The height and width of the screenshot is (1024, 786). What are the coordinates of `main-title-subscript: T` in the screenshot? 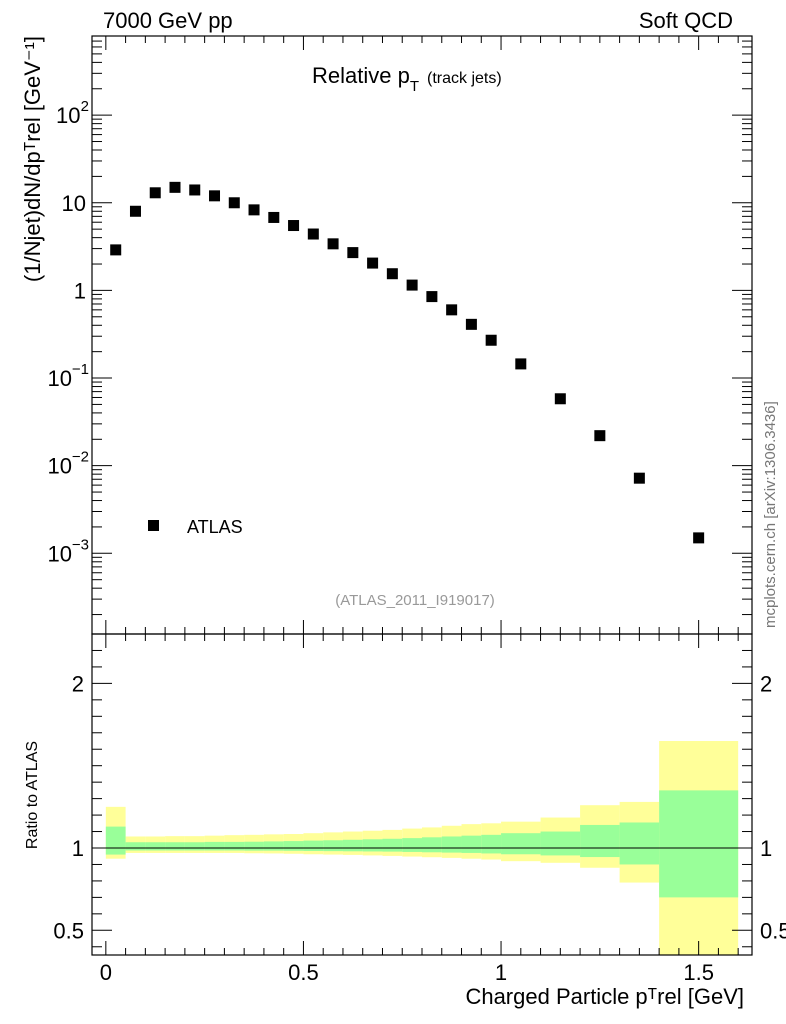 It's located at (414, 86).